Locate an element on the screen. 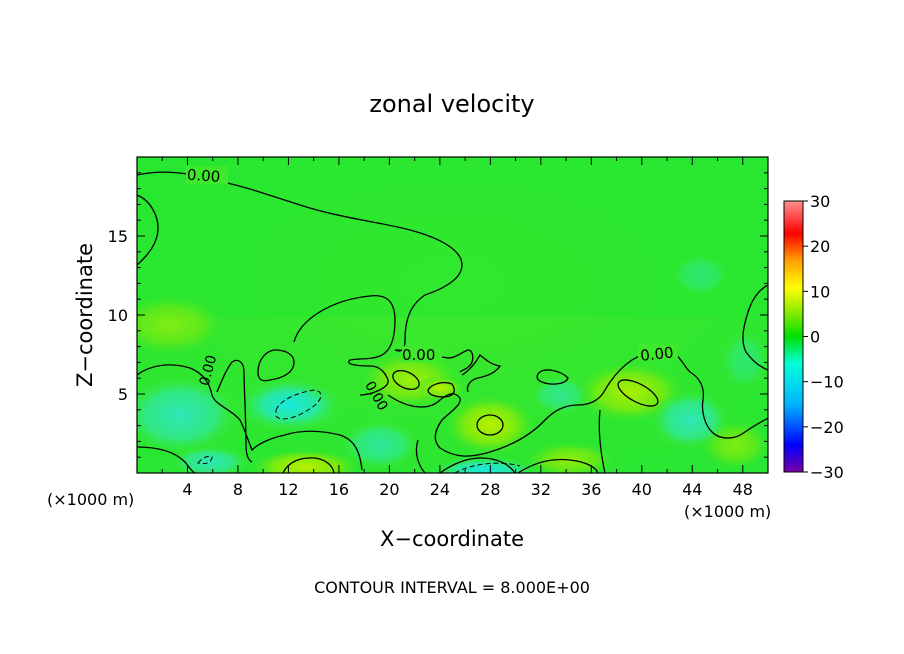  colorbar-tick-label: 10 is located at coordinates (820, 291).